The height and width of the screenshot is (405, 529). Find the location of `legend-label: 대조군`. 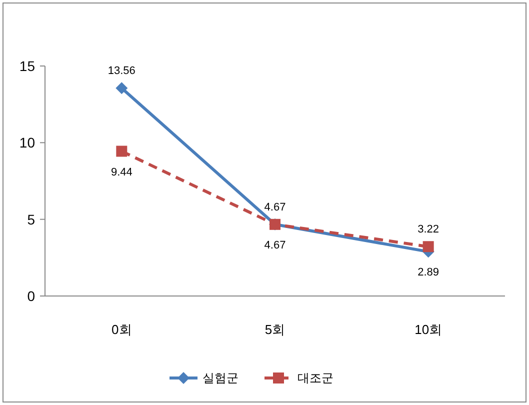

legend-label: 대조군 is located at coordinates (316, 378).